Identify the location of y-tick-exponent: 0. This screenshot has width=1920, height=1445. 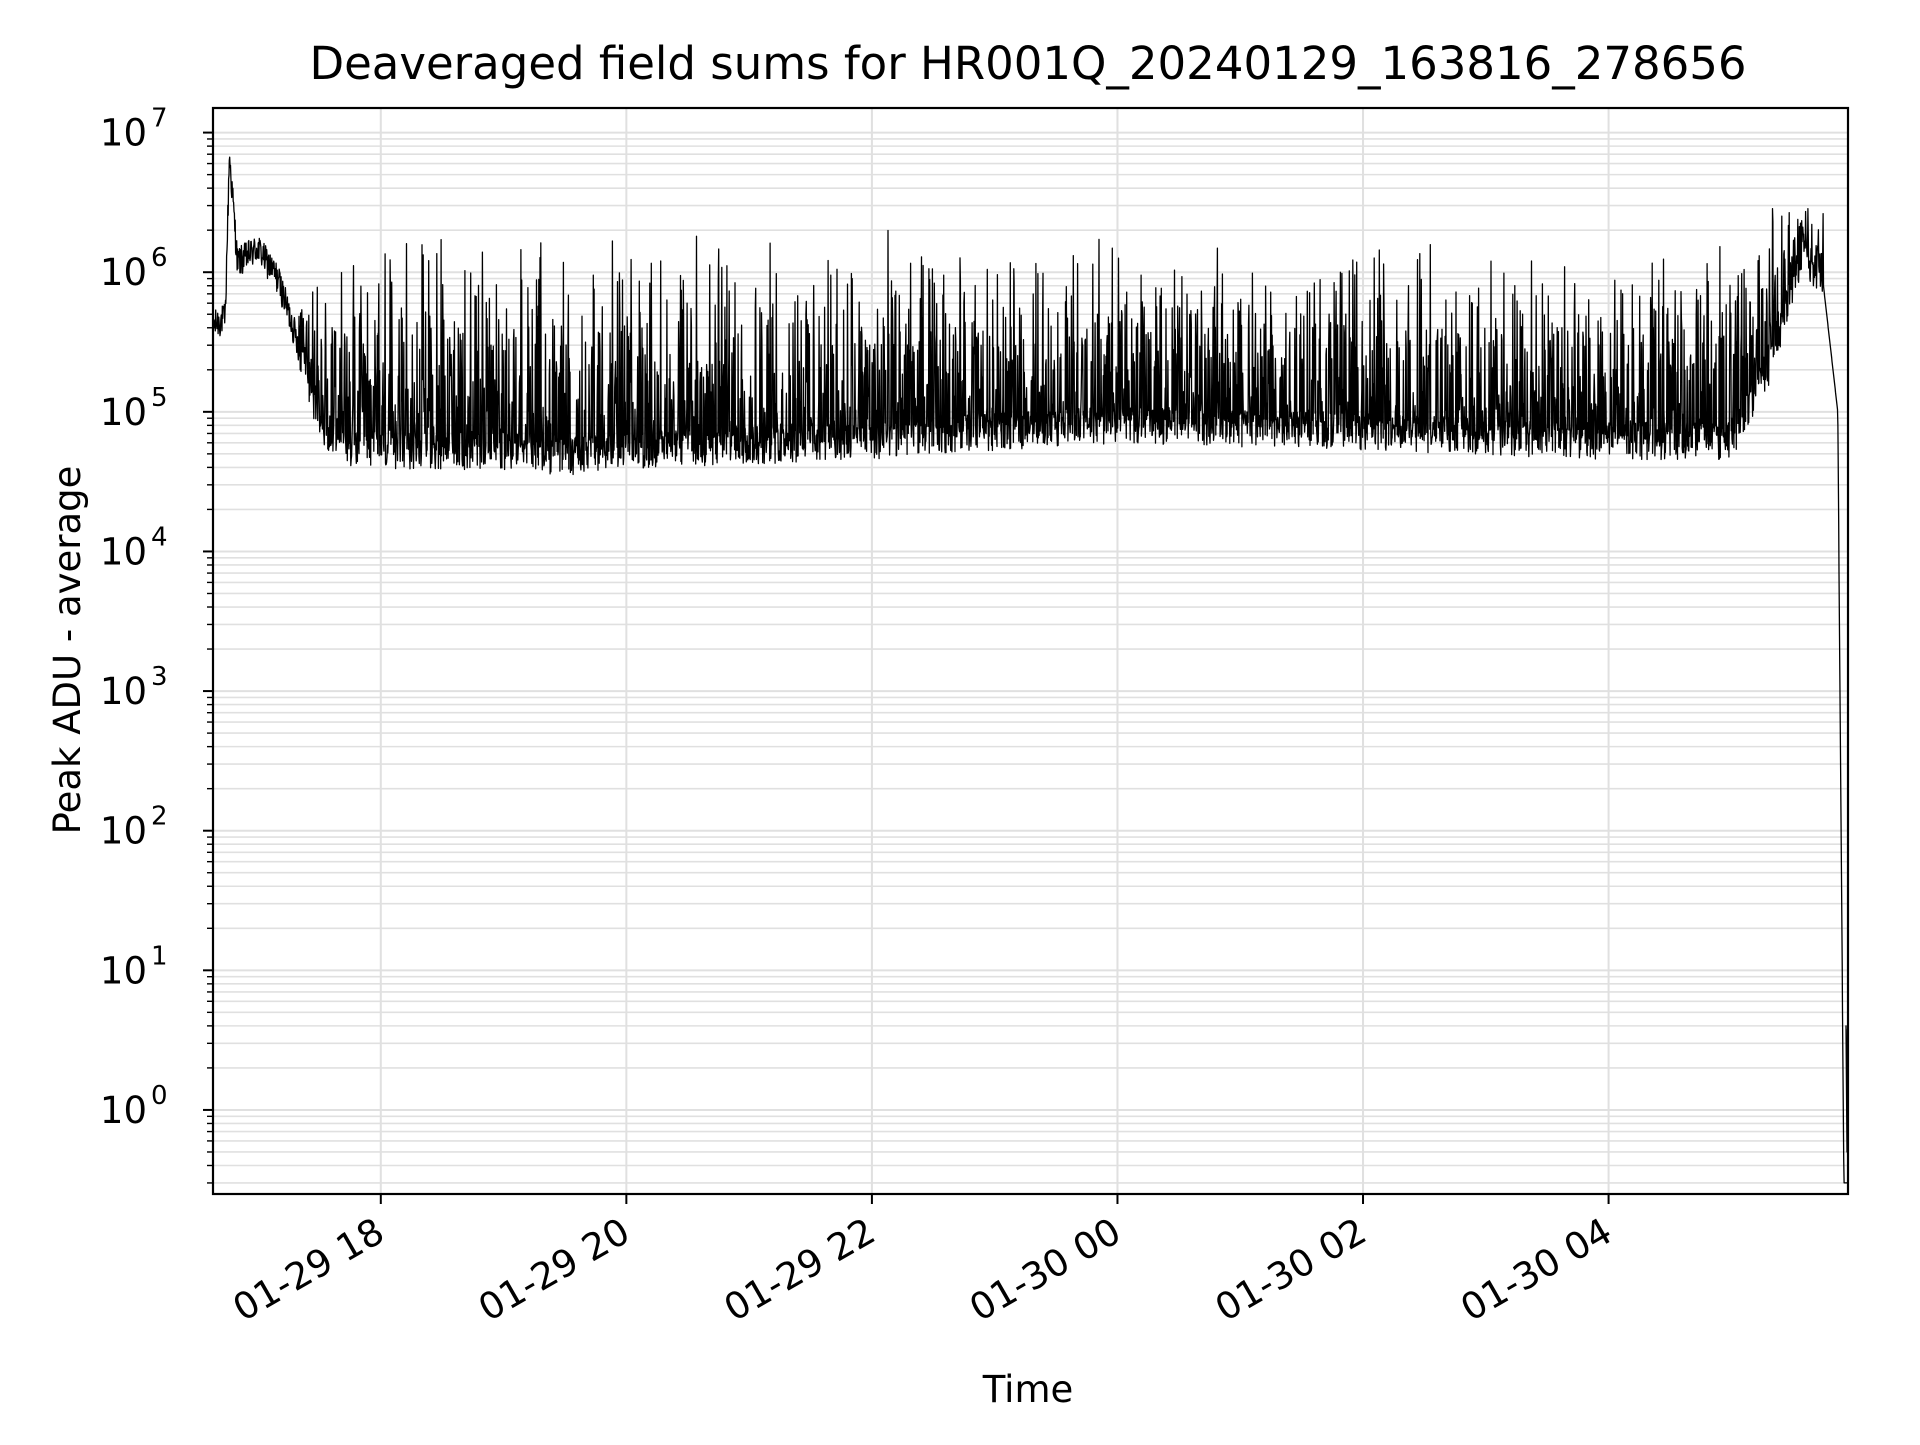
(159, 1096).